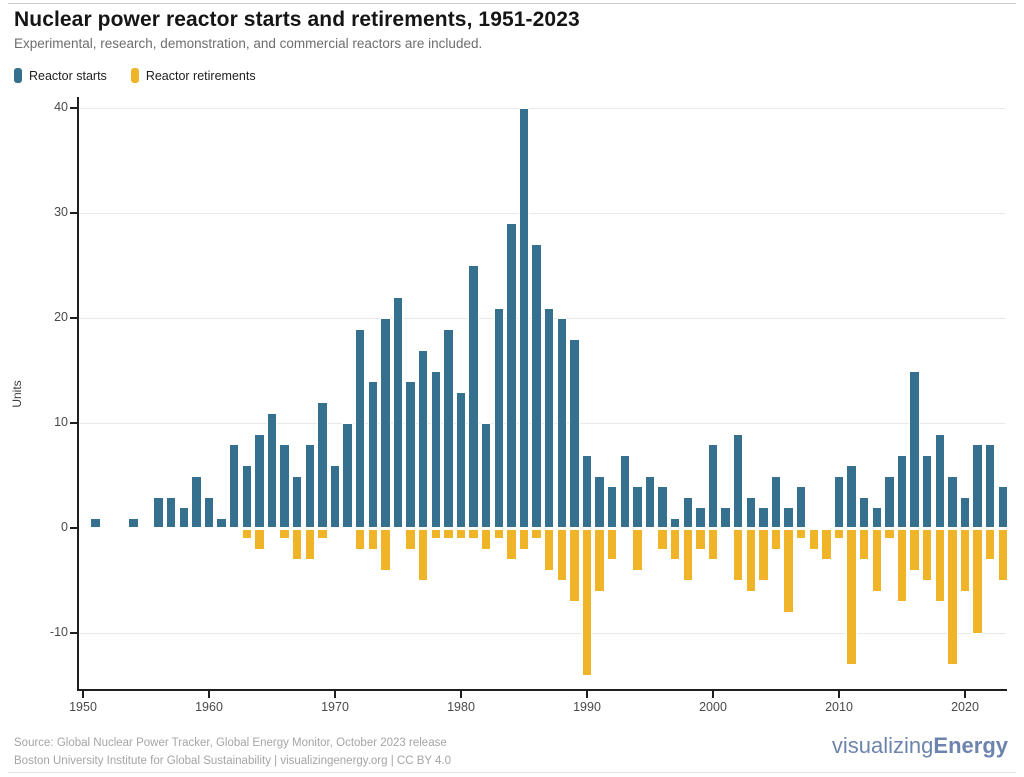 Image resolution: width=1024 pixels, height=777 pixels. What do you see at coordinates (713, 486) in the screenshot?
I see `bar-start-2000` at bounding box center [713, 486].